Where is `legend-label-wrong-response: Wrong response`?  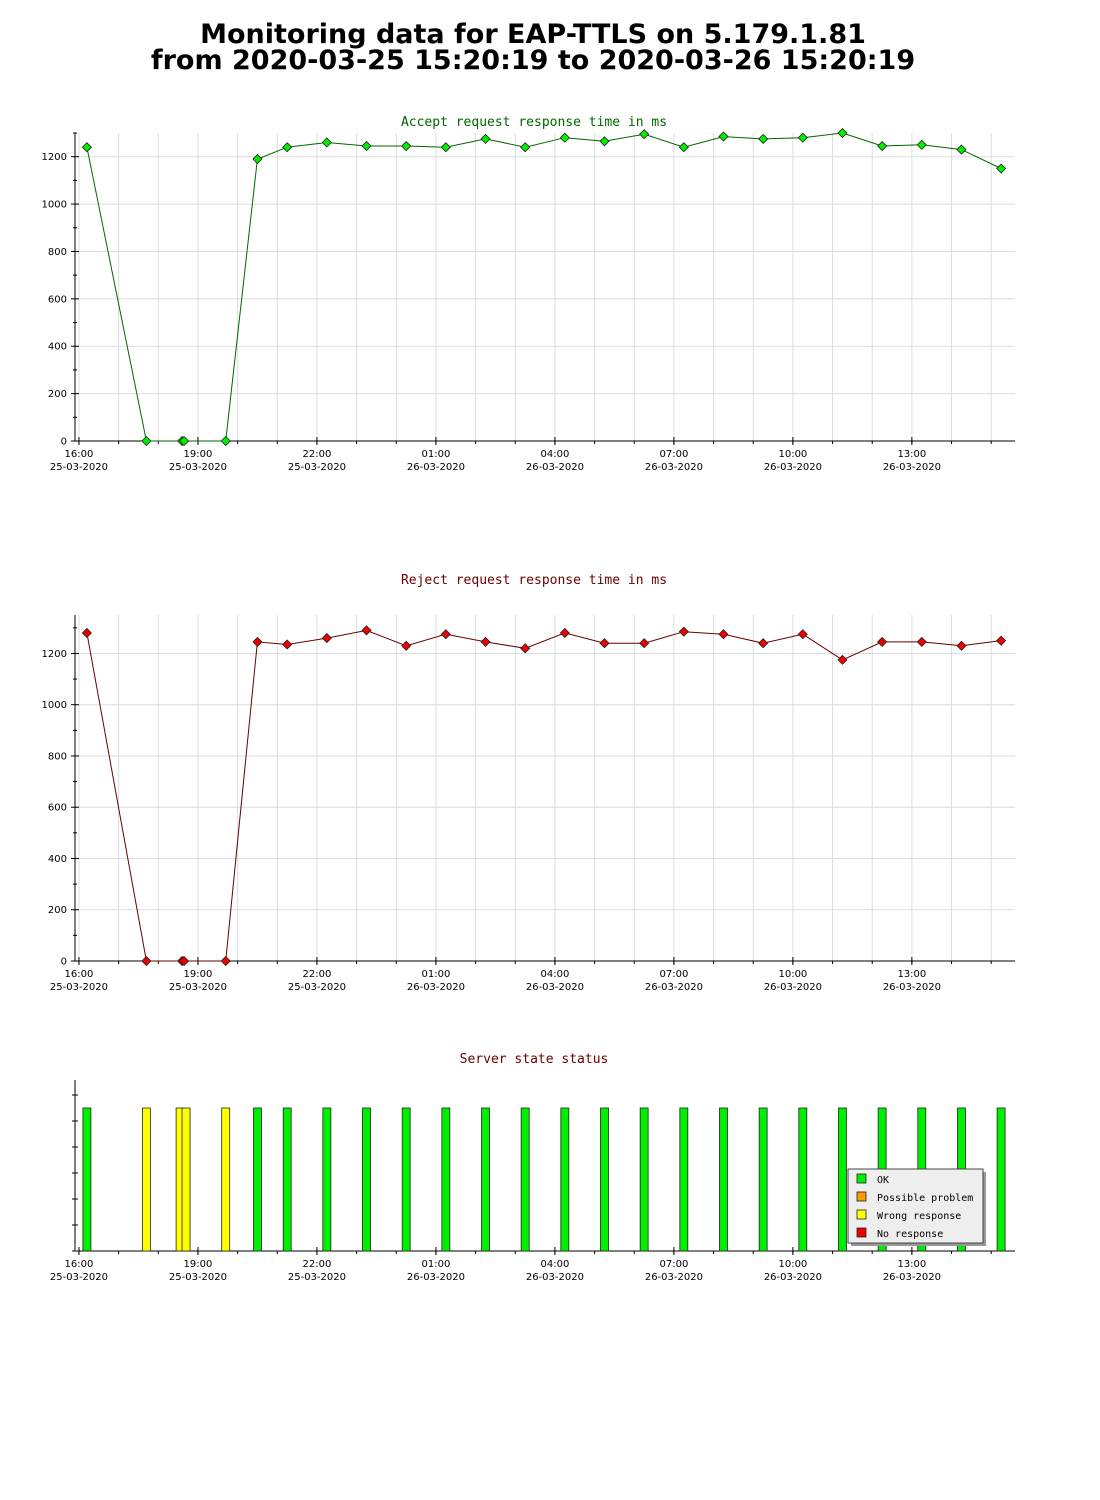 legend-label-wrong-response: Wrong response is located at coordinates (919, 1216).